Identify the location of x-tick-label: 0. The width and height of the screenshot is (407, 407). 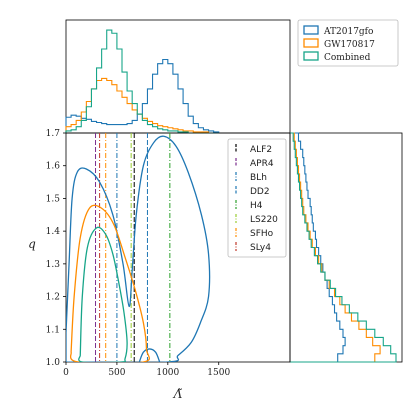
(66, 373).